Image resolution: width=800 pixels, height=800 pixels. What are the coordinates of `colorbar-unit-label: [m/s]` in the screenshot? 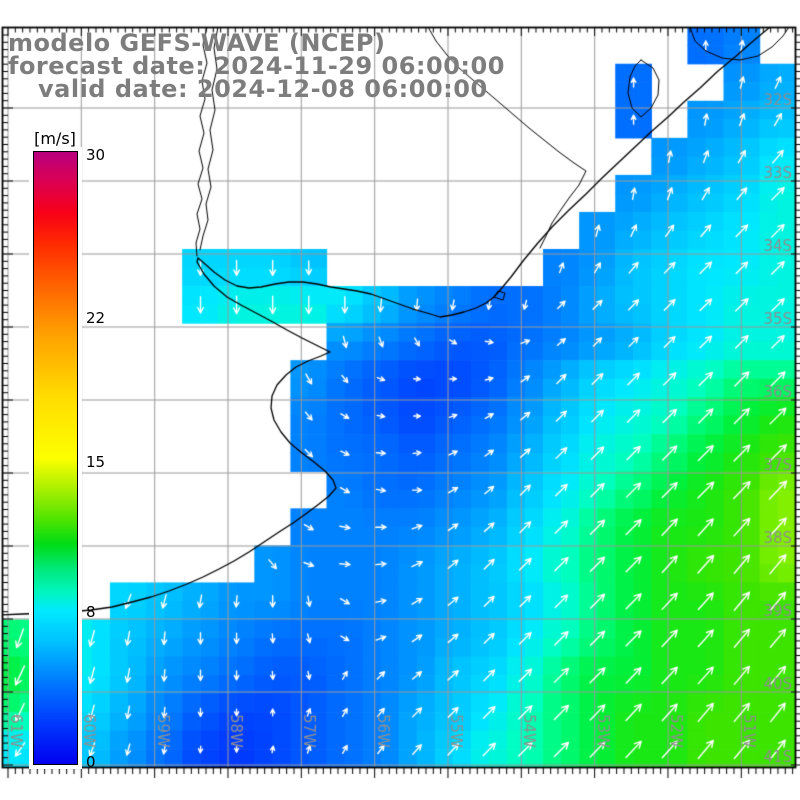 It's located at (55, 138).